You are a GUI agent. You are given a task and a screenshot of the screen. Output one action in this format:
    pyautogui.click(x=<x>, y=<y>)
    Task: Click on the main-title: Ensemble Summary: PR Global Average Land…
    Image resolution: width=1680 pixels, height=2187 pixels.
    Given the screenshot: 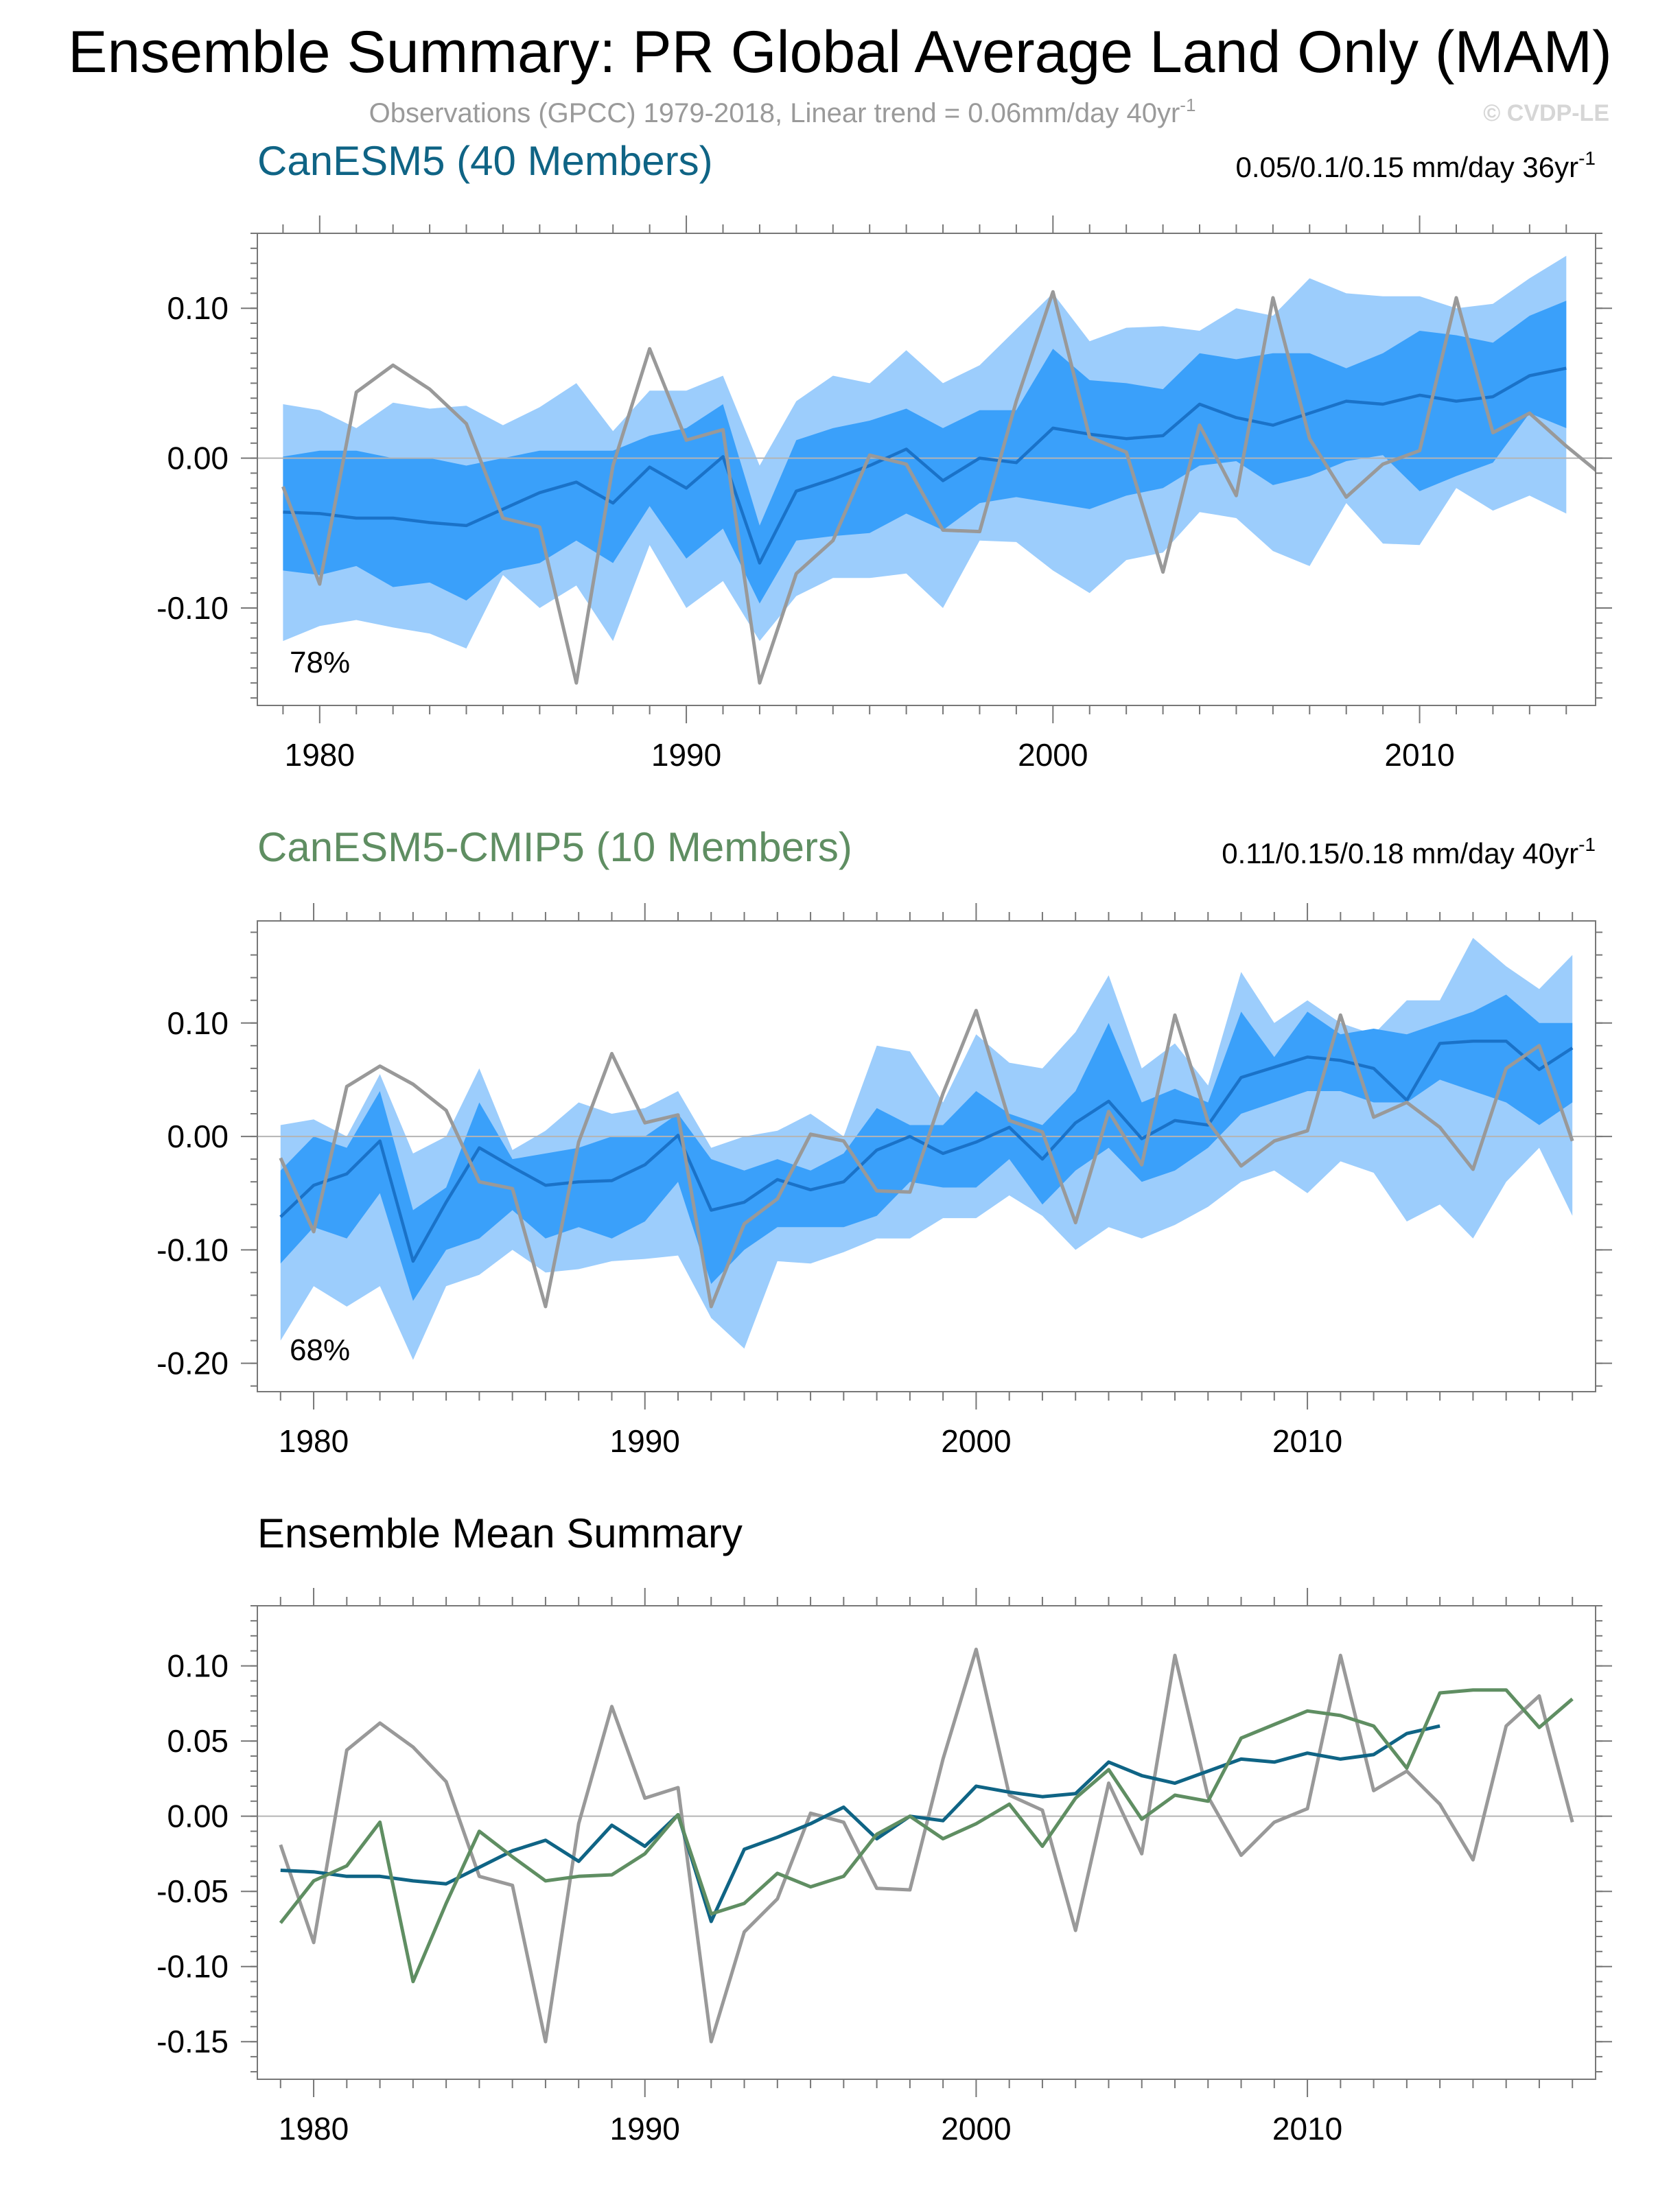 What is the action you would take?
    pyautogui.click(x=840, y=52)
    